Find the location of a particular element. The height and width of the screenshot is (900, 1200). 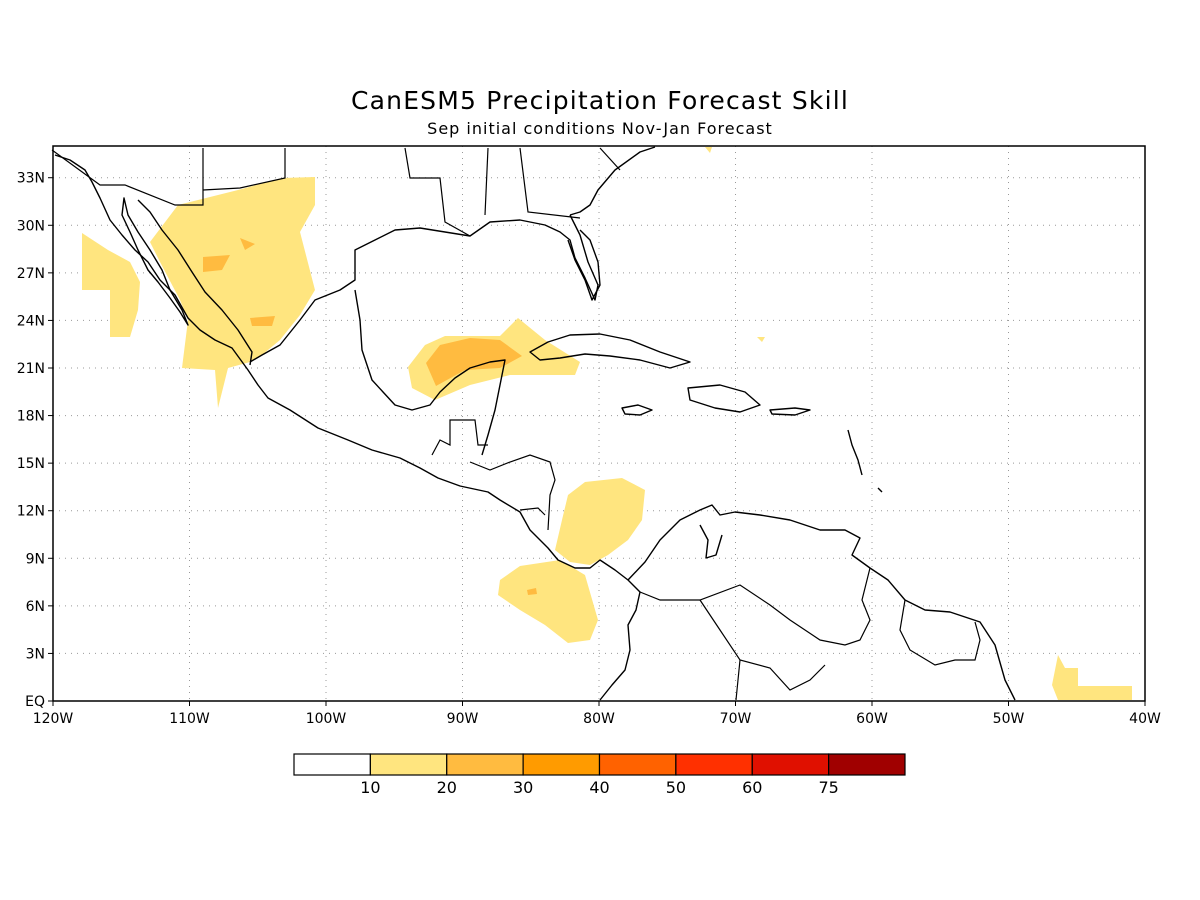

lat-tick-label: 9N is located at coordinates (35, 559).